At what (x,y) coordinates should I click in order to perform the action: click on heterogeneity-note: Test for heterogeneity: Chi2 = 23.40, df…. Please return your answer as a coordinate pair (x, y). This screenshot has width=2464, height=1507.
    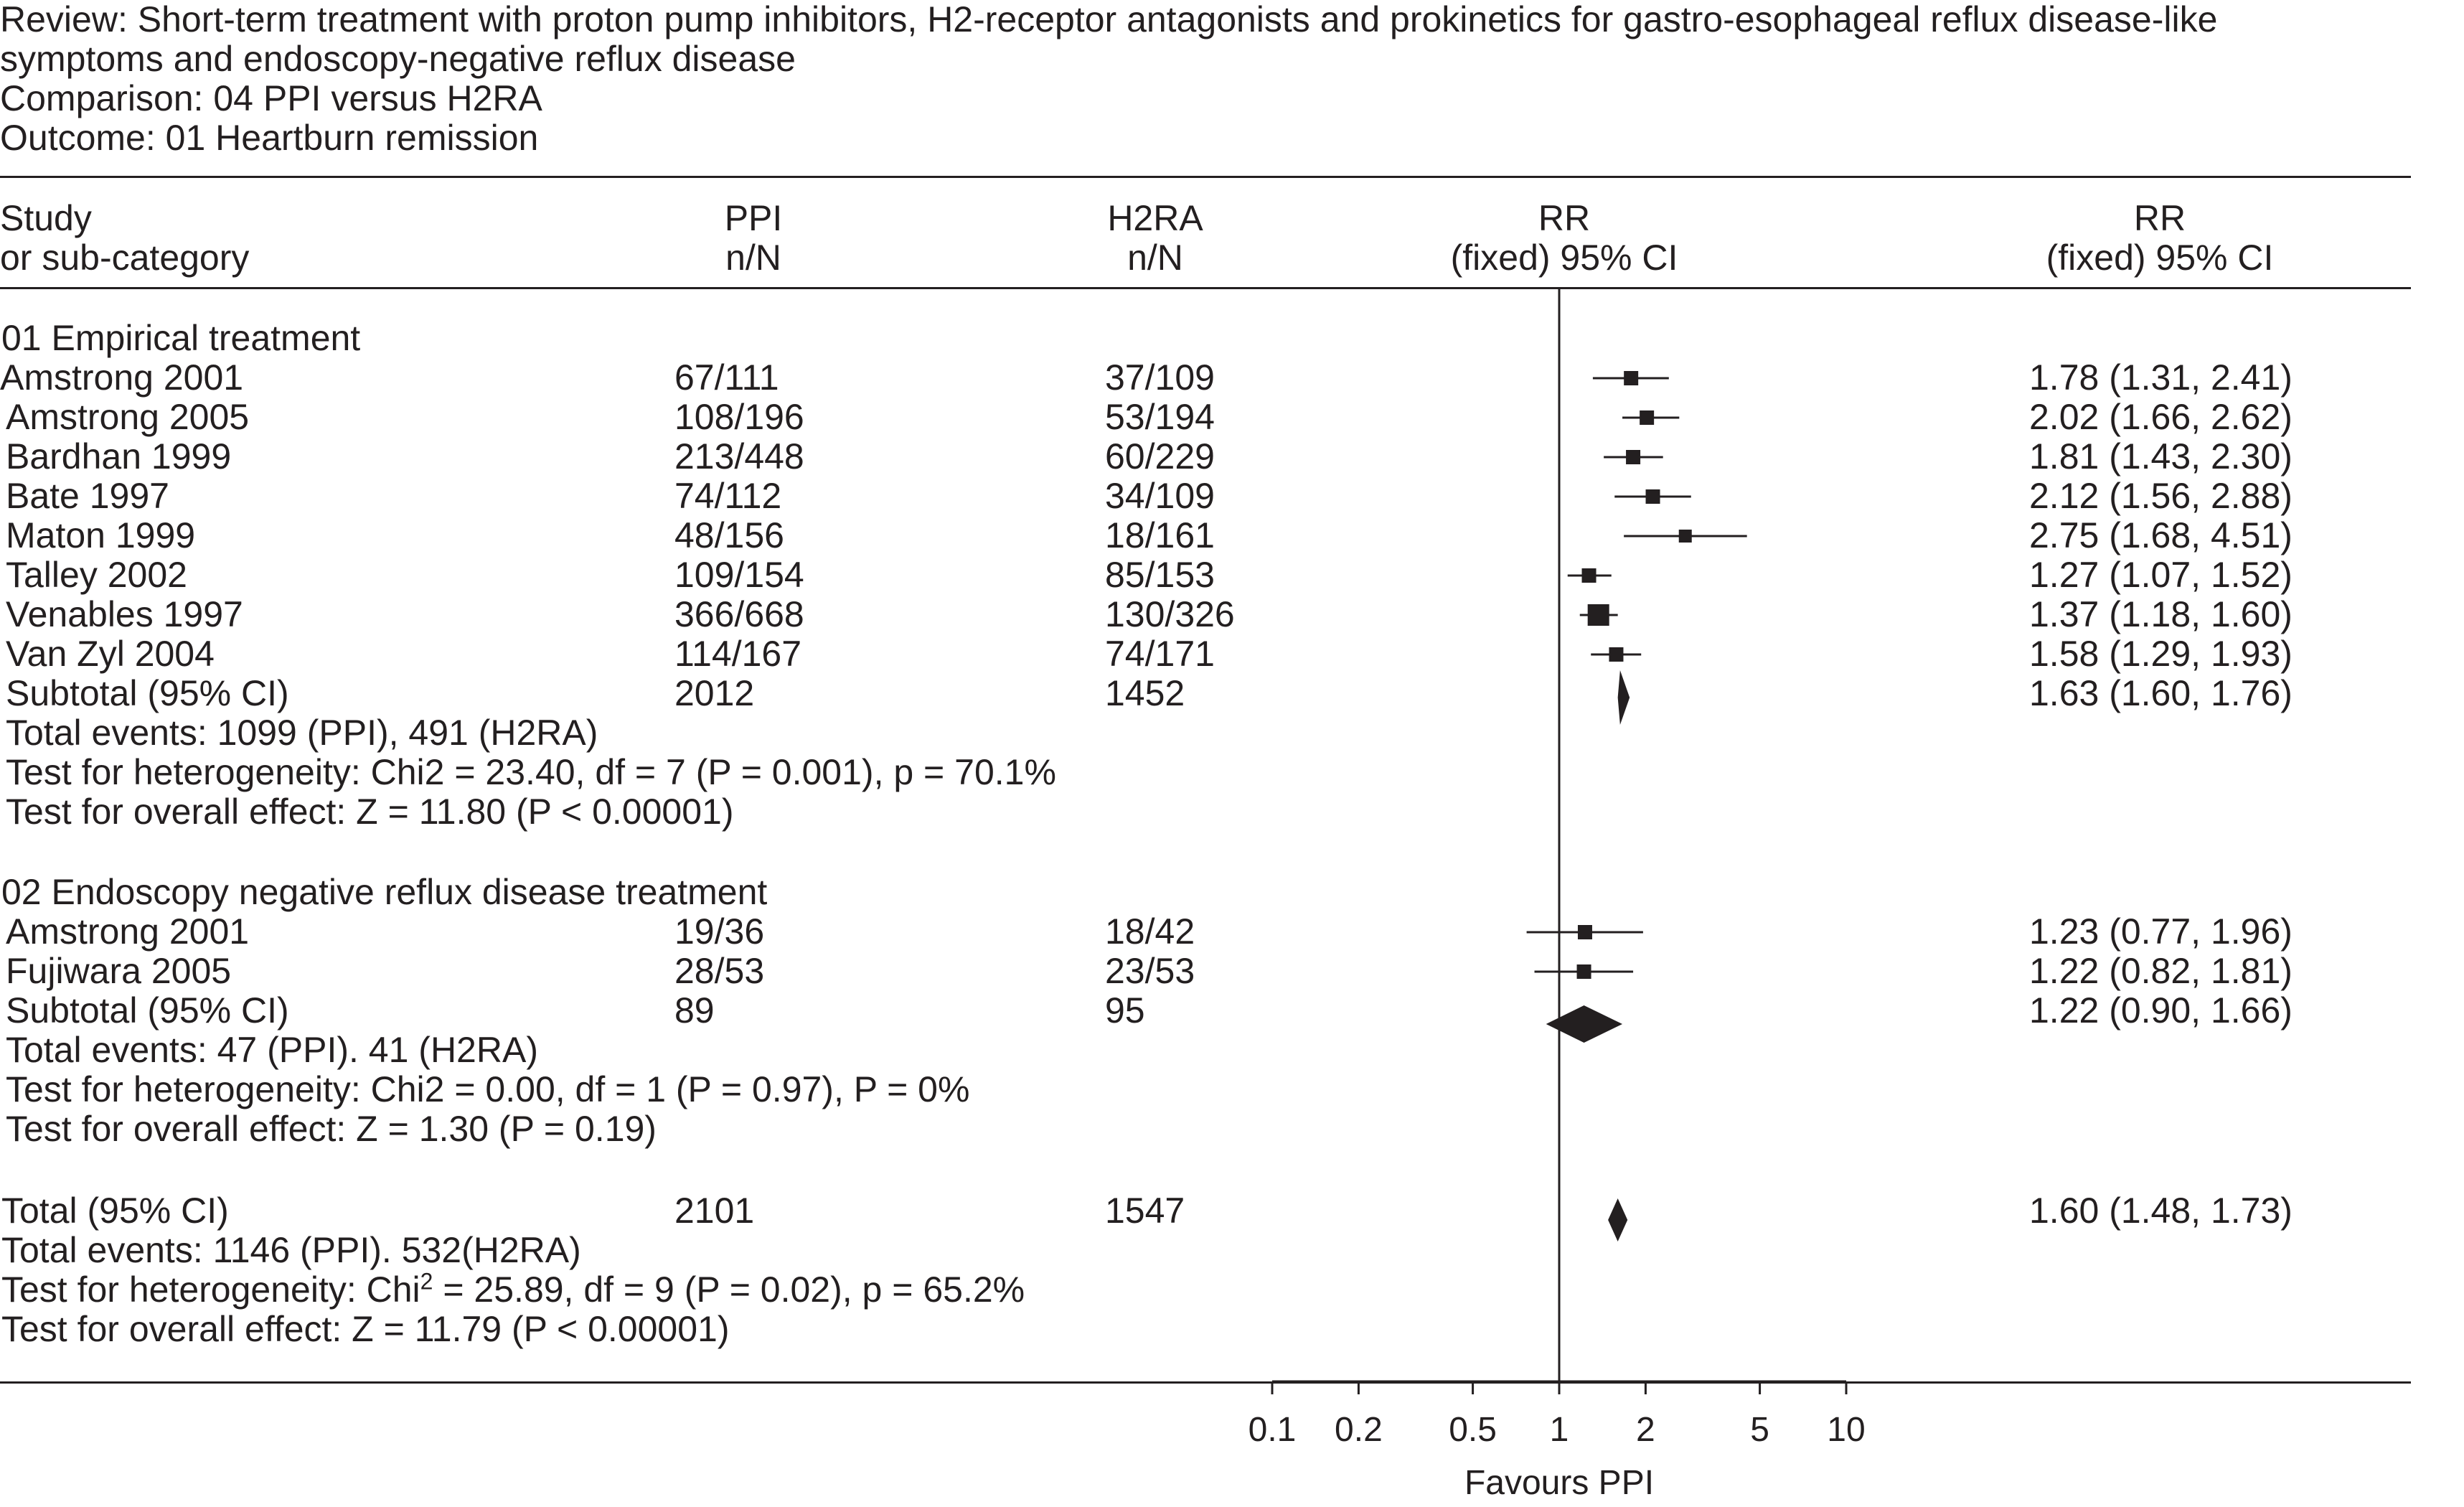
    Looking at the image, I should click on (531, 772).